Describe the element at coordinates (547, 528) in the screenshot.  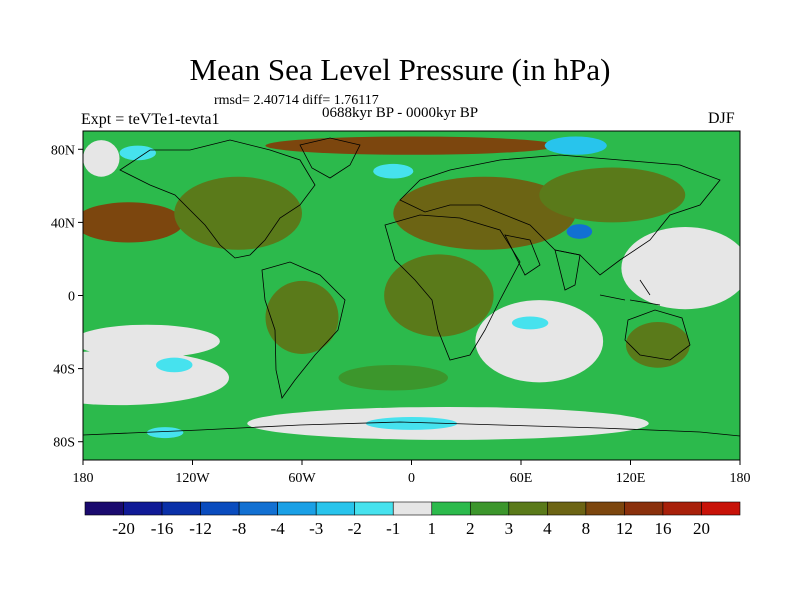
I see `colorbar-label: 4` at that location.